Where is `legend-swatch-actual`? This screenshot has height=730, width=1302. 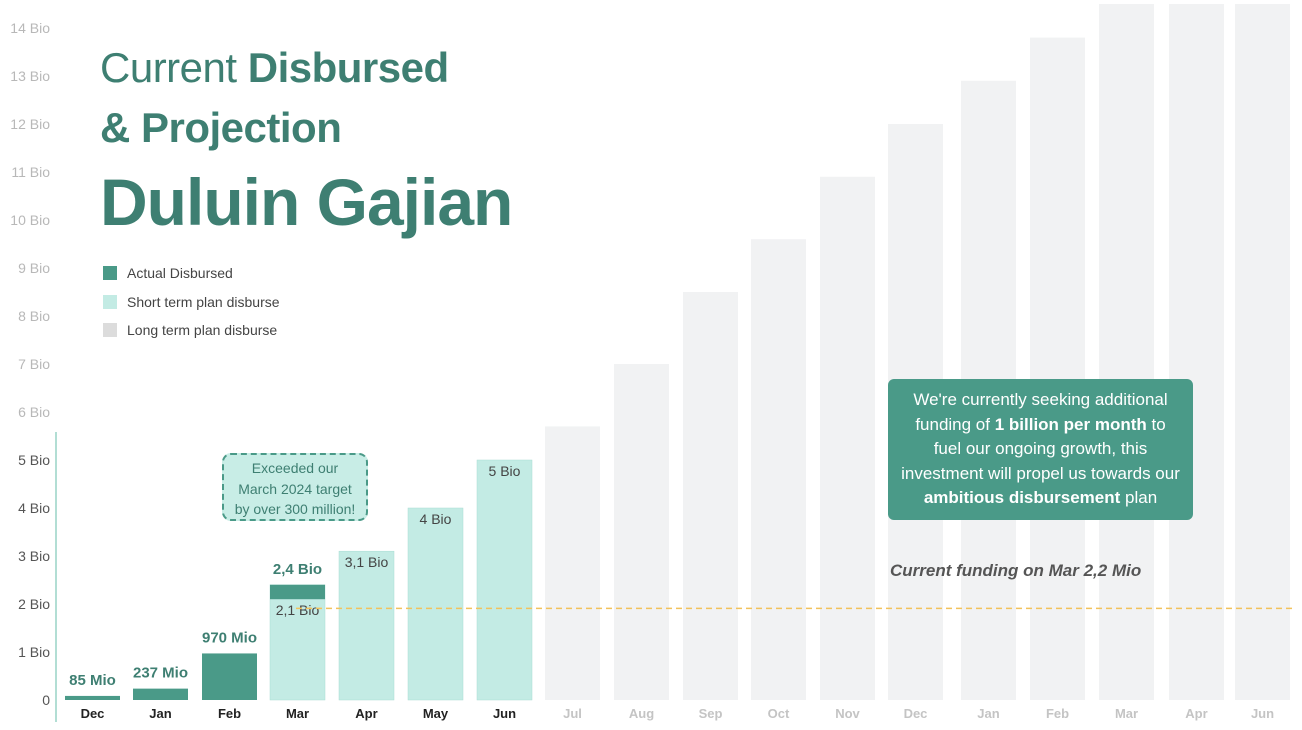
legend-swatch-actual is located at coordinates (110, 273).